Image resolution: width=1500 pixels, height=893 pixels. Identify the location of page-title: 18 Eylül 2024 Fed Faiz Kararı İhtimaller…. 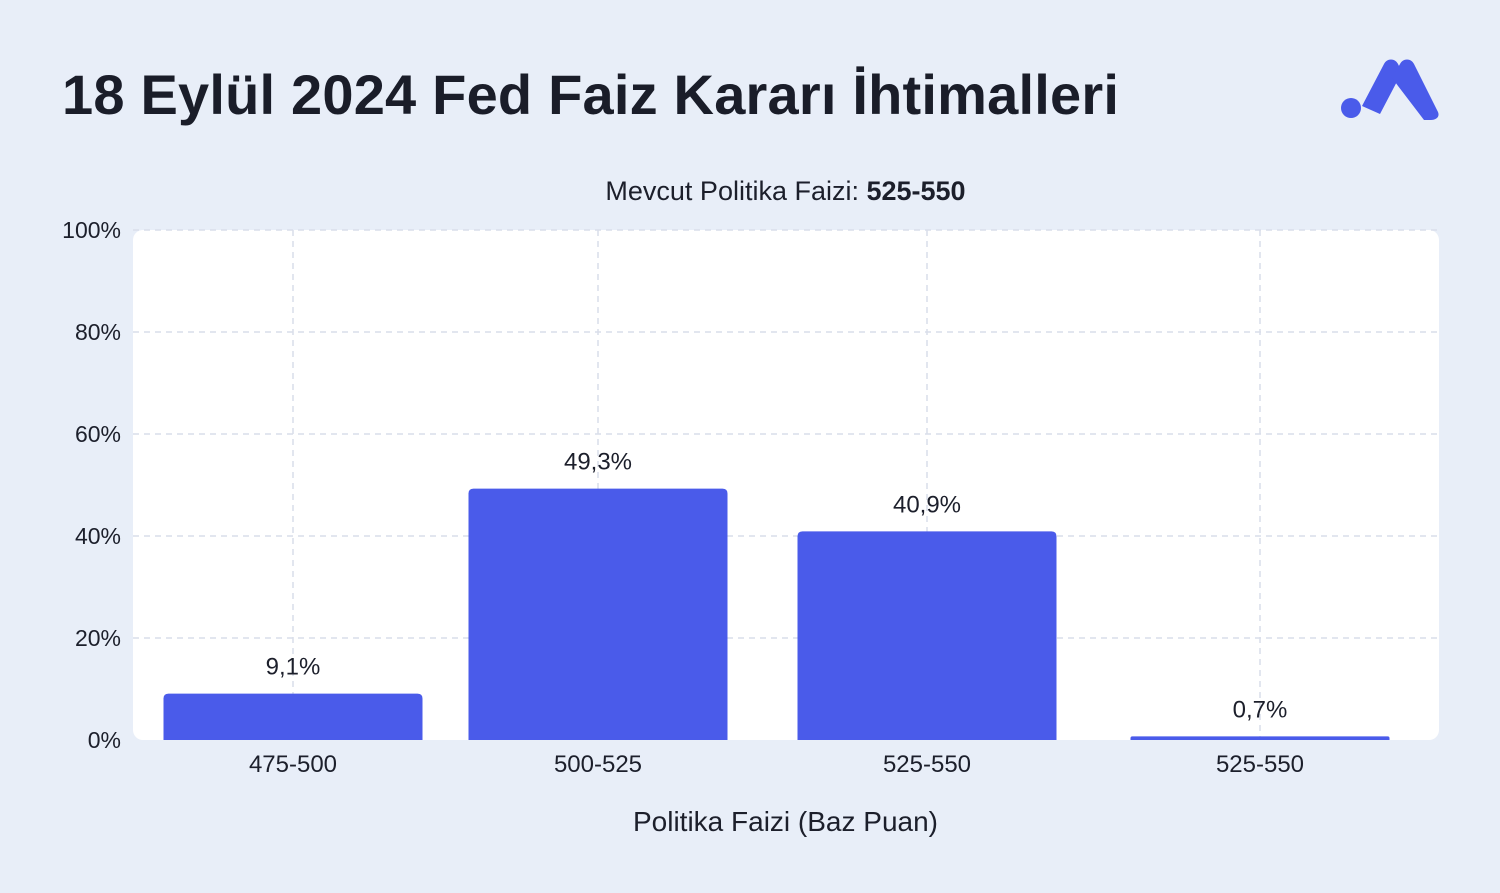
(591, 94).